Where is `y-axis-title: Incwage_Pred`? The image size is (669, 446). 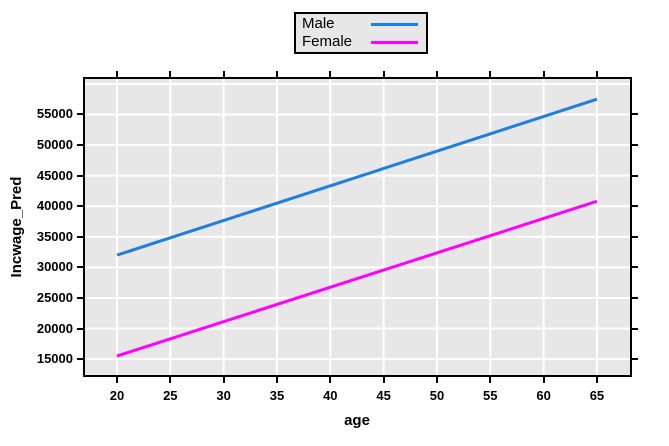 y-axis-title: Incwage_Pred is located at coordinates (16, 227).